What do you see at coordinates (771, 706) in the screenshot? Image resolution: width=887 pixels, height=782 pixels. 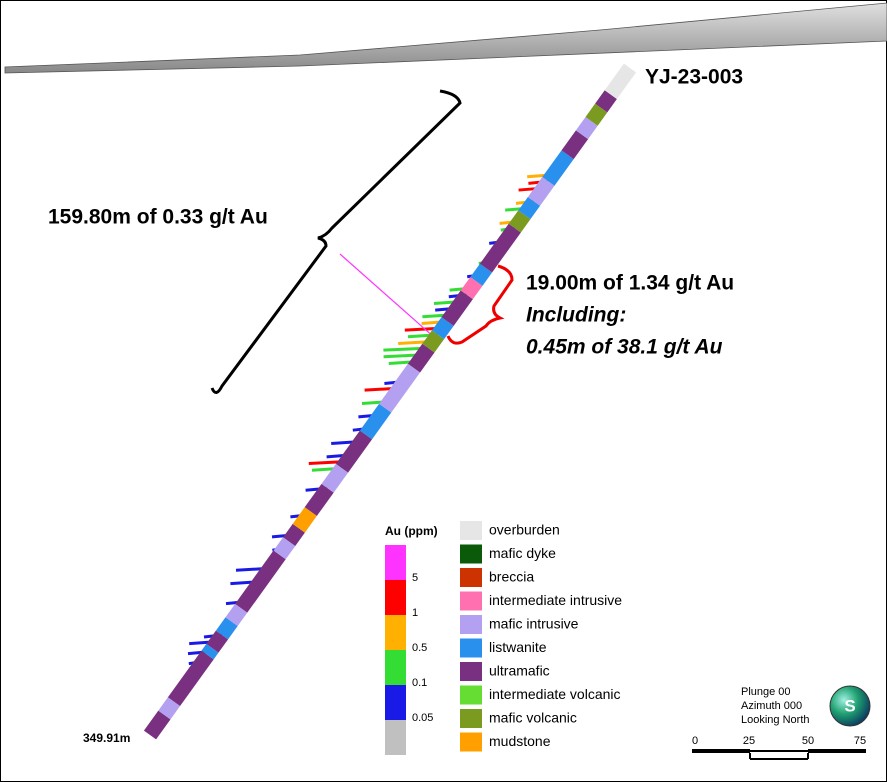 I see `azimuth: Azimuth 000` at bounding box center [771, 706].